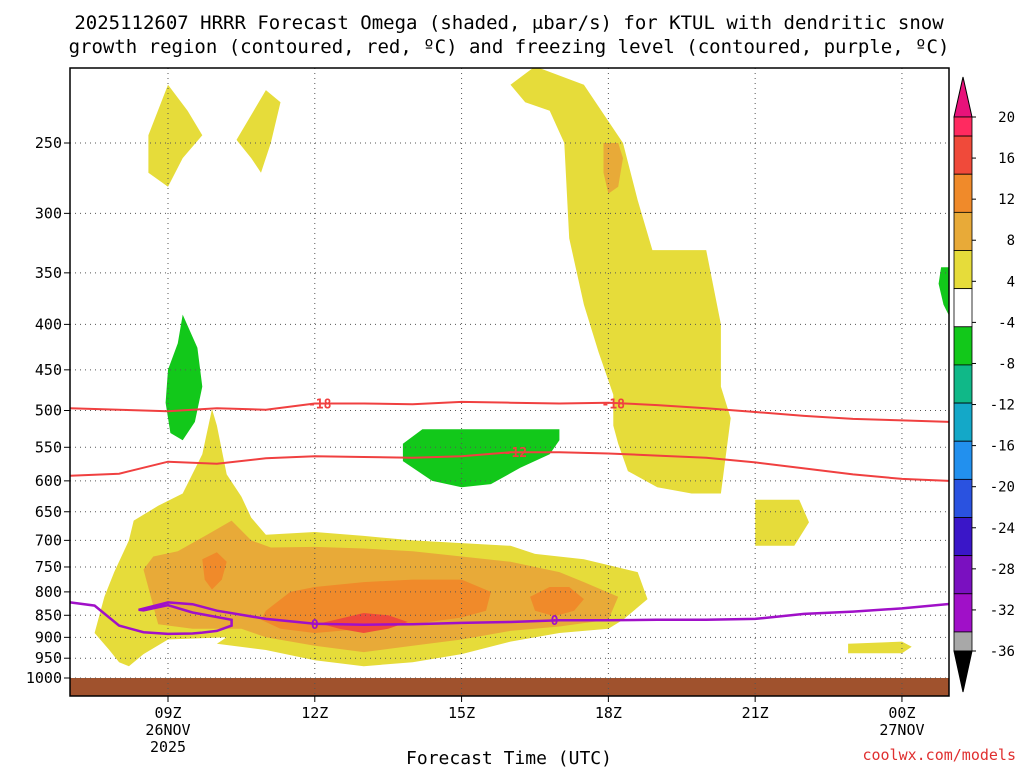 The height and width of the screenshot is (768, 1024). What do you see at coordinates (755, 713) in the screenshot?
I see `x-tick-label: 21Z` at bounding box center [755, 713].